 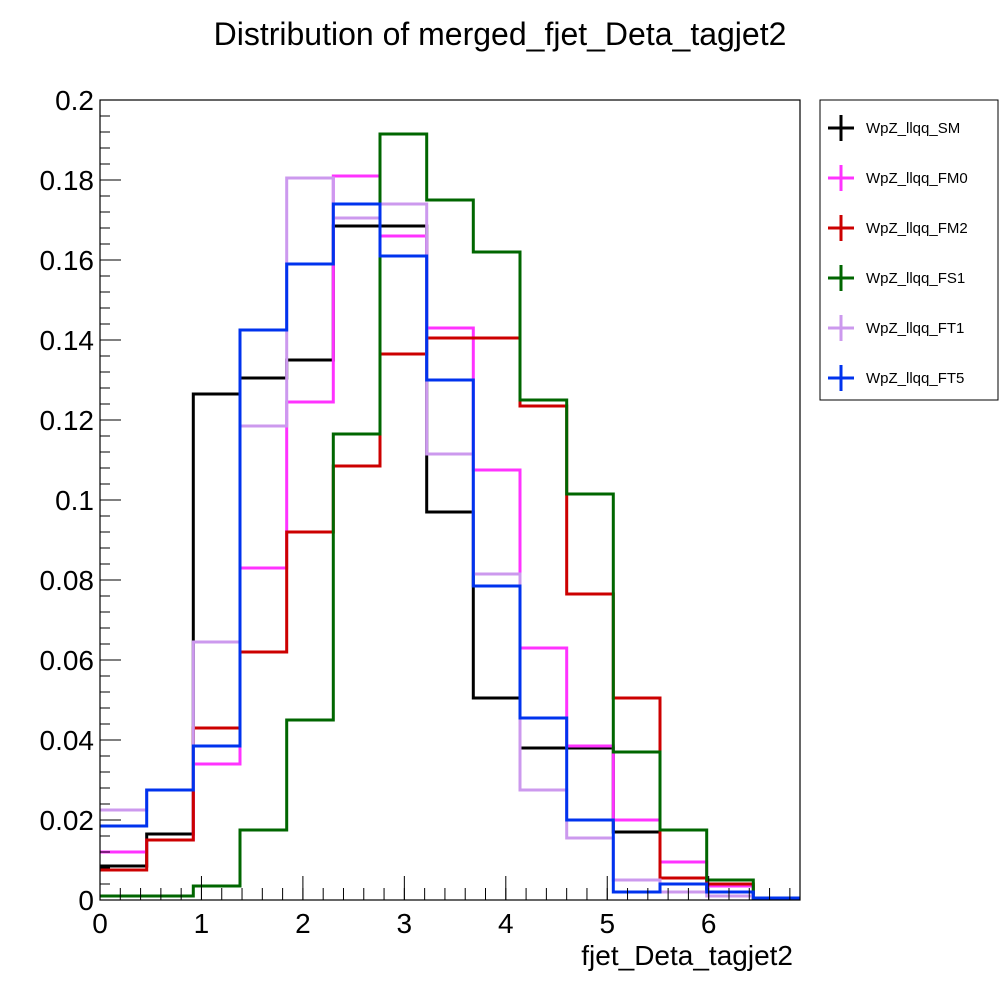 I want to click on y-tick-label: 0.14, so click(x=67, y=340).